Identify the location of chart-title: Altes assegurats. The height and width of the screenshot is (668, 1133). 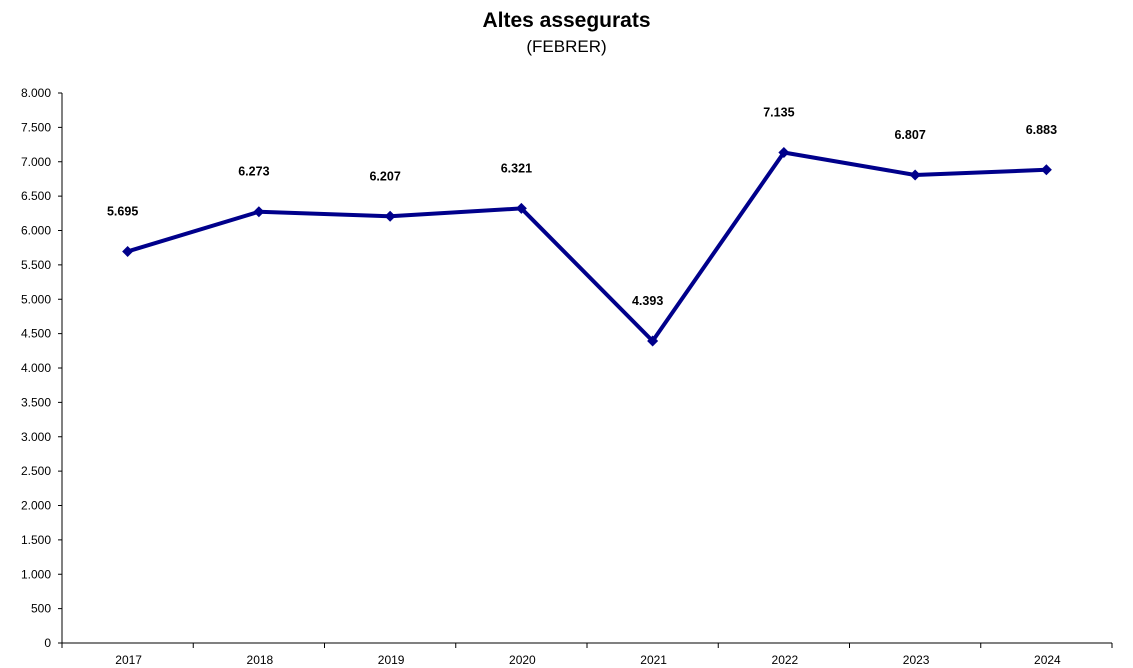
(566, 20).